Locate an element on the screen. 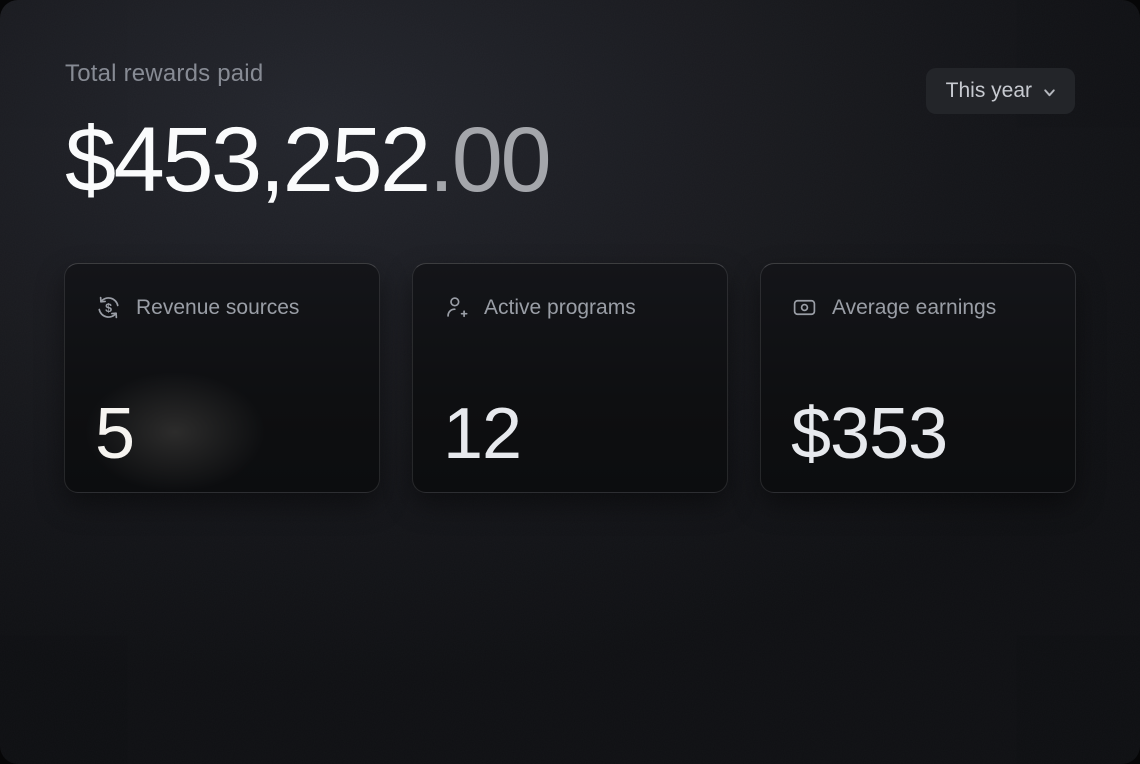 Image resolution: width=1140 pixels, height=764 pixels. stat-value: 12 is located at coordinates (482, 434).